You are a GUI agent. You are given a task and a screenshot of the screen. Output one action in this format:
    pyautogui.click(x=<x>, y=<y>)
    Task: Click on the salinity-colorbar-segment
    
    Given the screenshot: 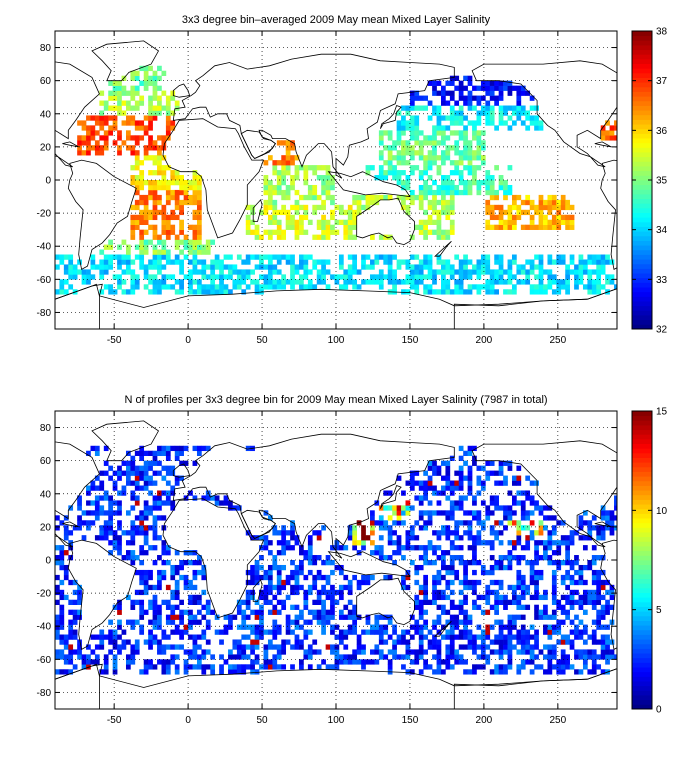 What is the action you would take?
    pyautogui.click(x=642, y=169)
    